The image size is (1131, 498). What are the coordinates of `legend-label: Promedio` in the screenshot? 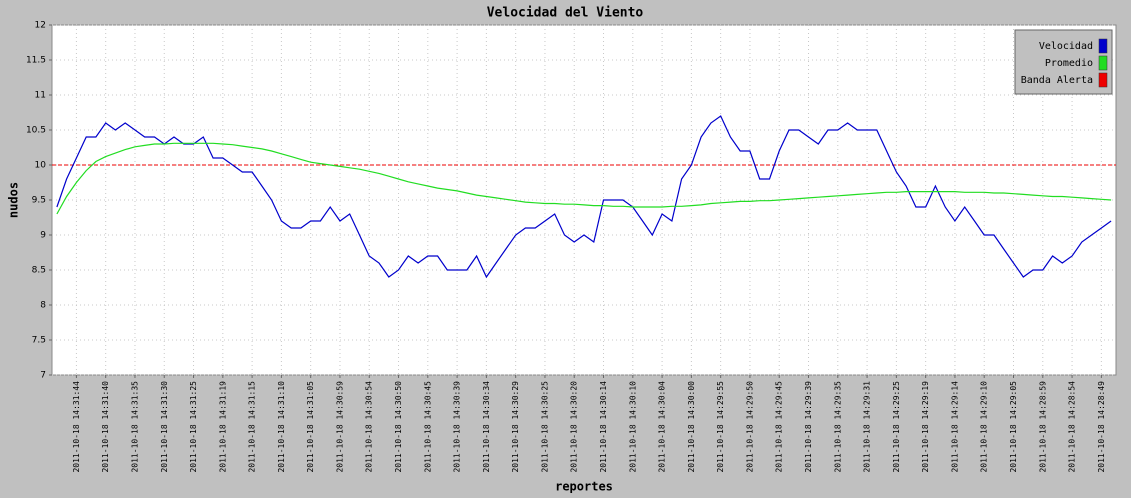 It's located at (1069, 63).